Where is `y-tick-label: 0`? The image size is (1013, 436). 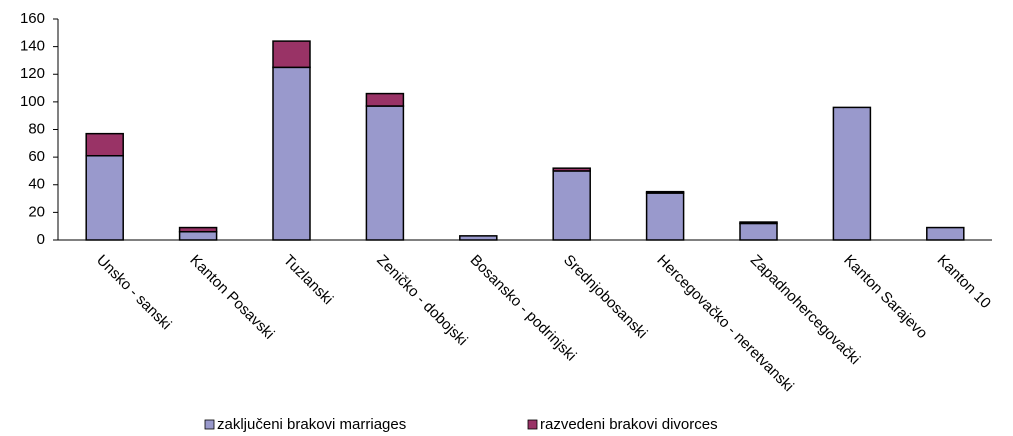
y-tick-label: 0 is located at coordinates (41, 239).